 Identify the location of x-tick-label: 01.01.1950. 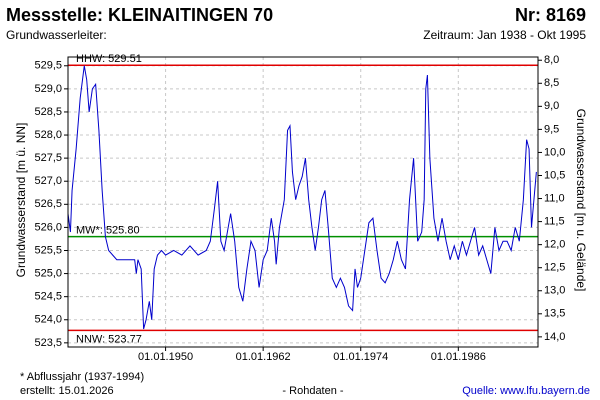
(165, 357).